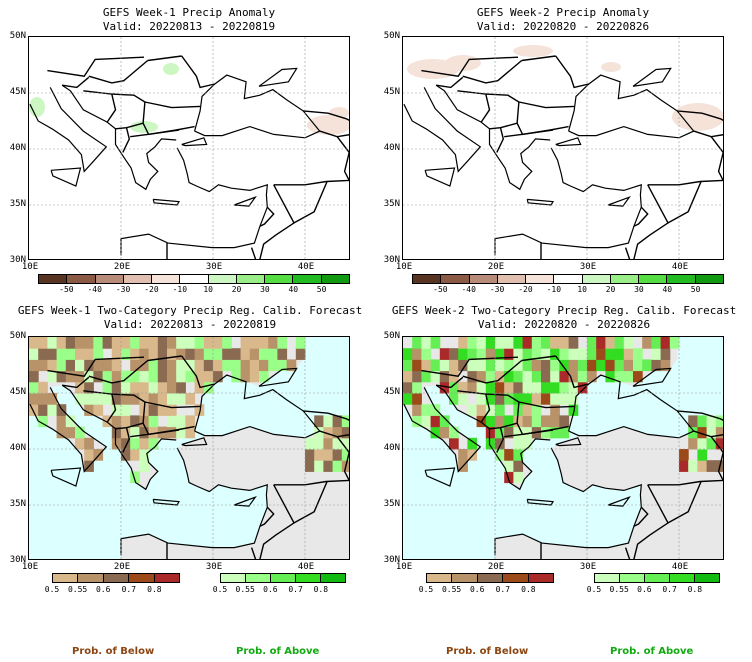 The image size is (752, 662). I want to click on map4-svg, so click(563, 448).